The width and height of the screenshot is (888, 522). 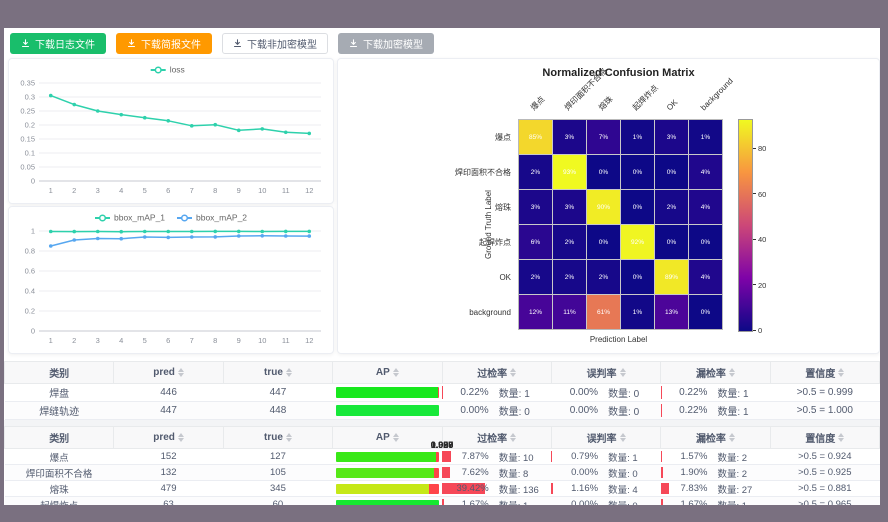 What do you see at coordinates (490, 312) in the screenshot?
I see `matrix-row-label: background` at bounding box center [490, 312].